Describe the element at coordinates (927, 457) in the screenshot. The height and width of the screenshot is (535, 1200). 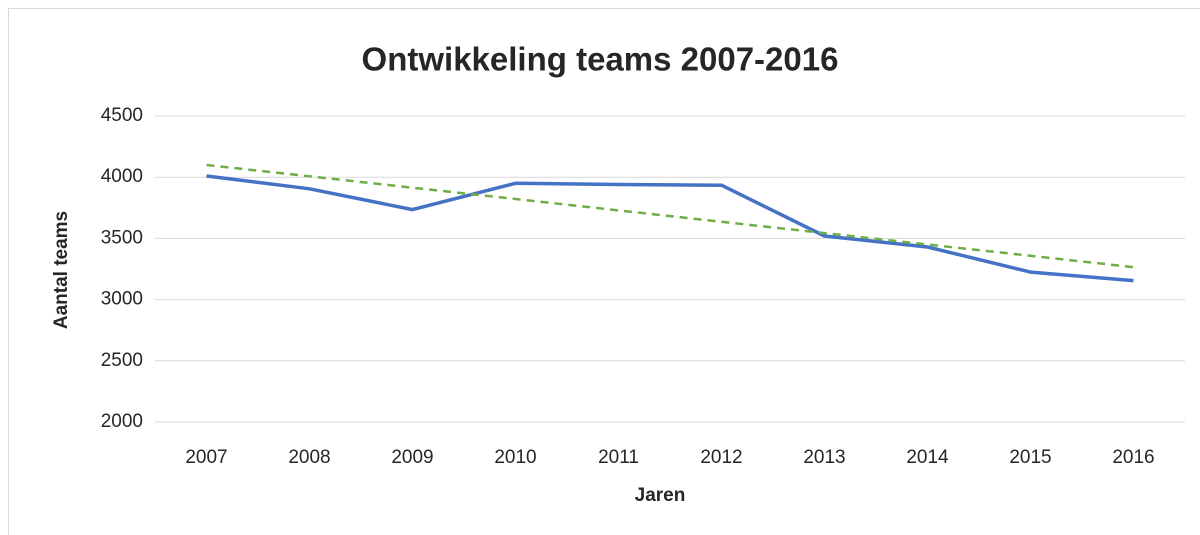
I see `x-tick-label: 2014` at that location.